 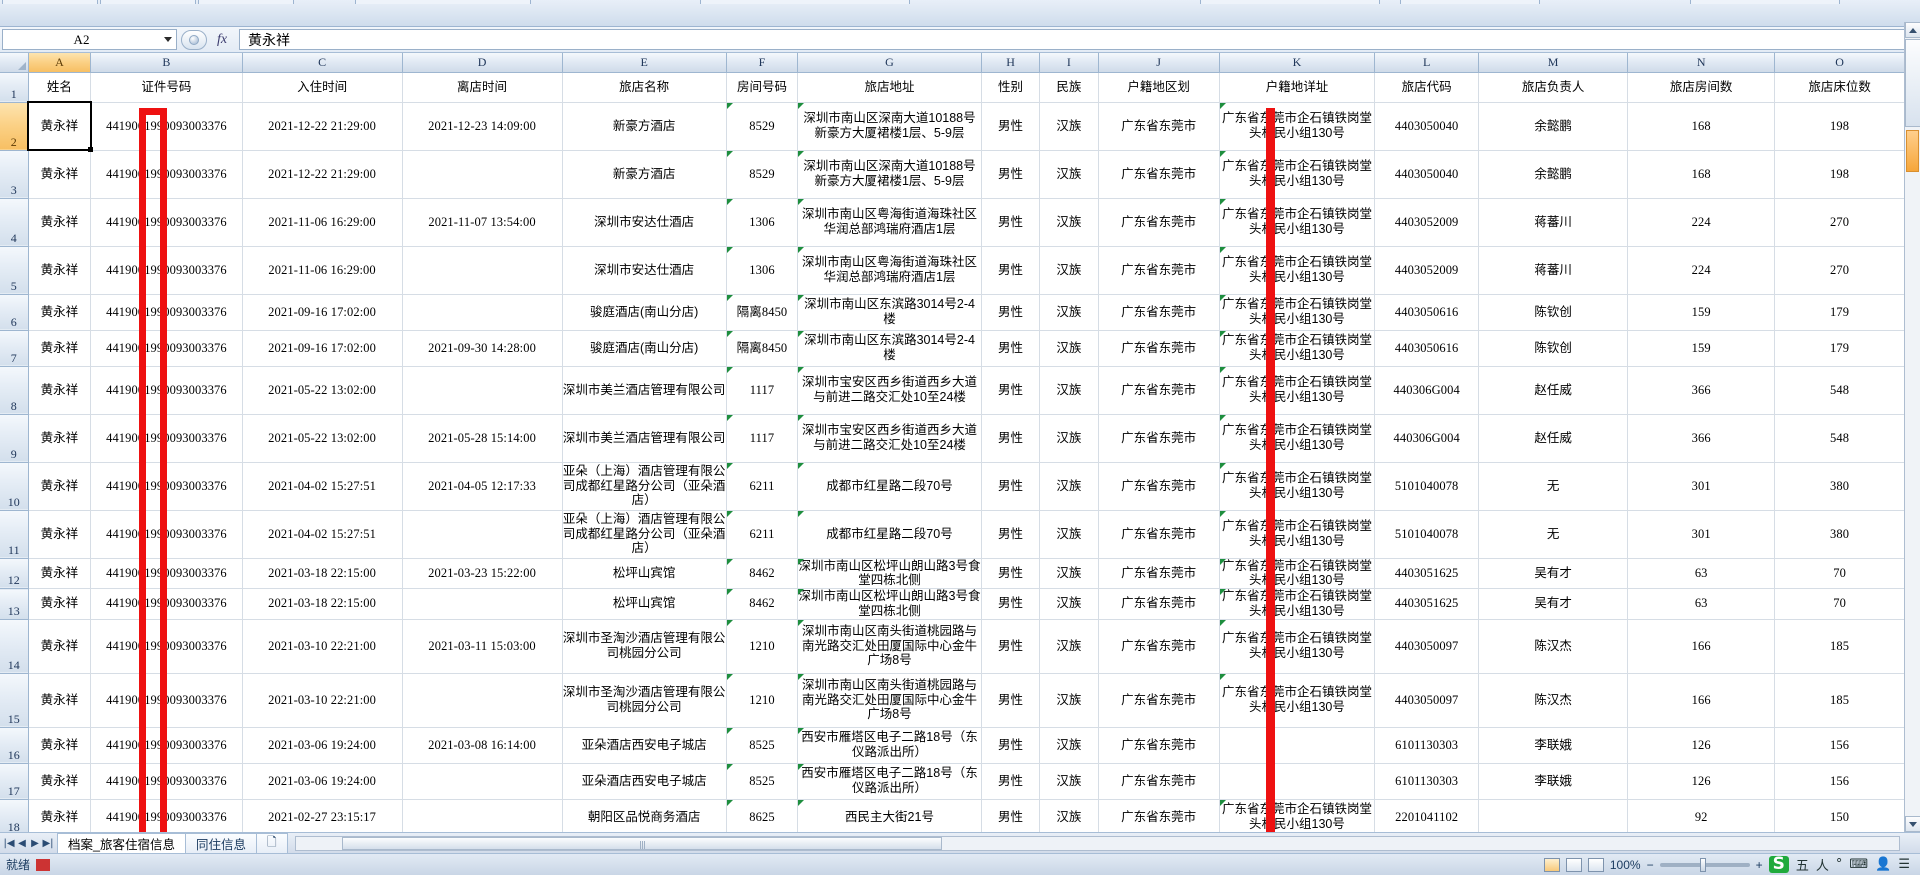 I want to click on cell-B17: 4419001990093003376, so click(x=166, y=781).